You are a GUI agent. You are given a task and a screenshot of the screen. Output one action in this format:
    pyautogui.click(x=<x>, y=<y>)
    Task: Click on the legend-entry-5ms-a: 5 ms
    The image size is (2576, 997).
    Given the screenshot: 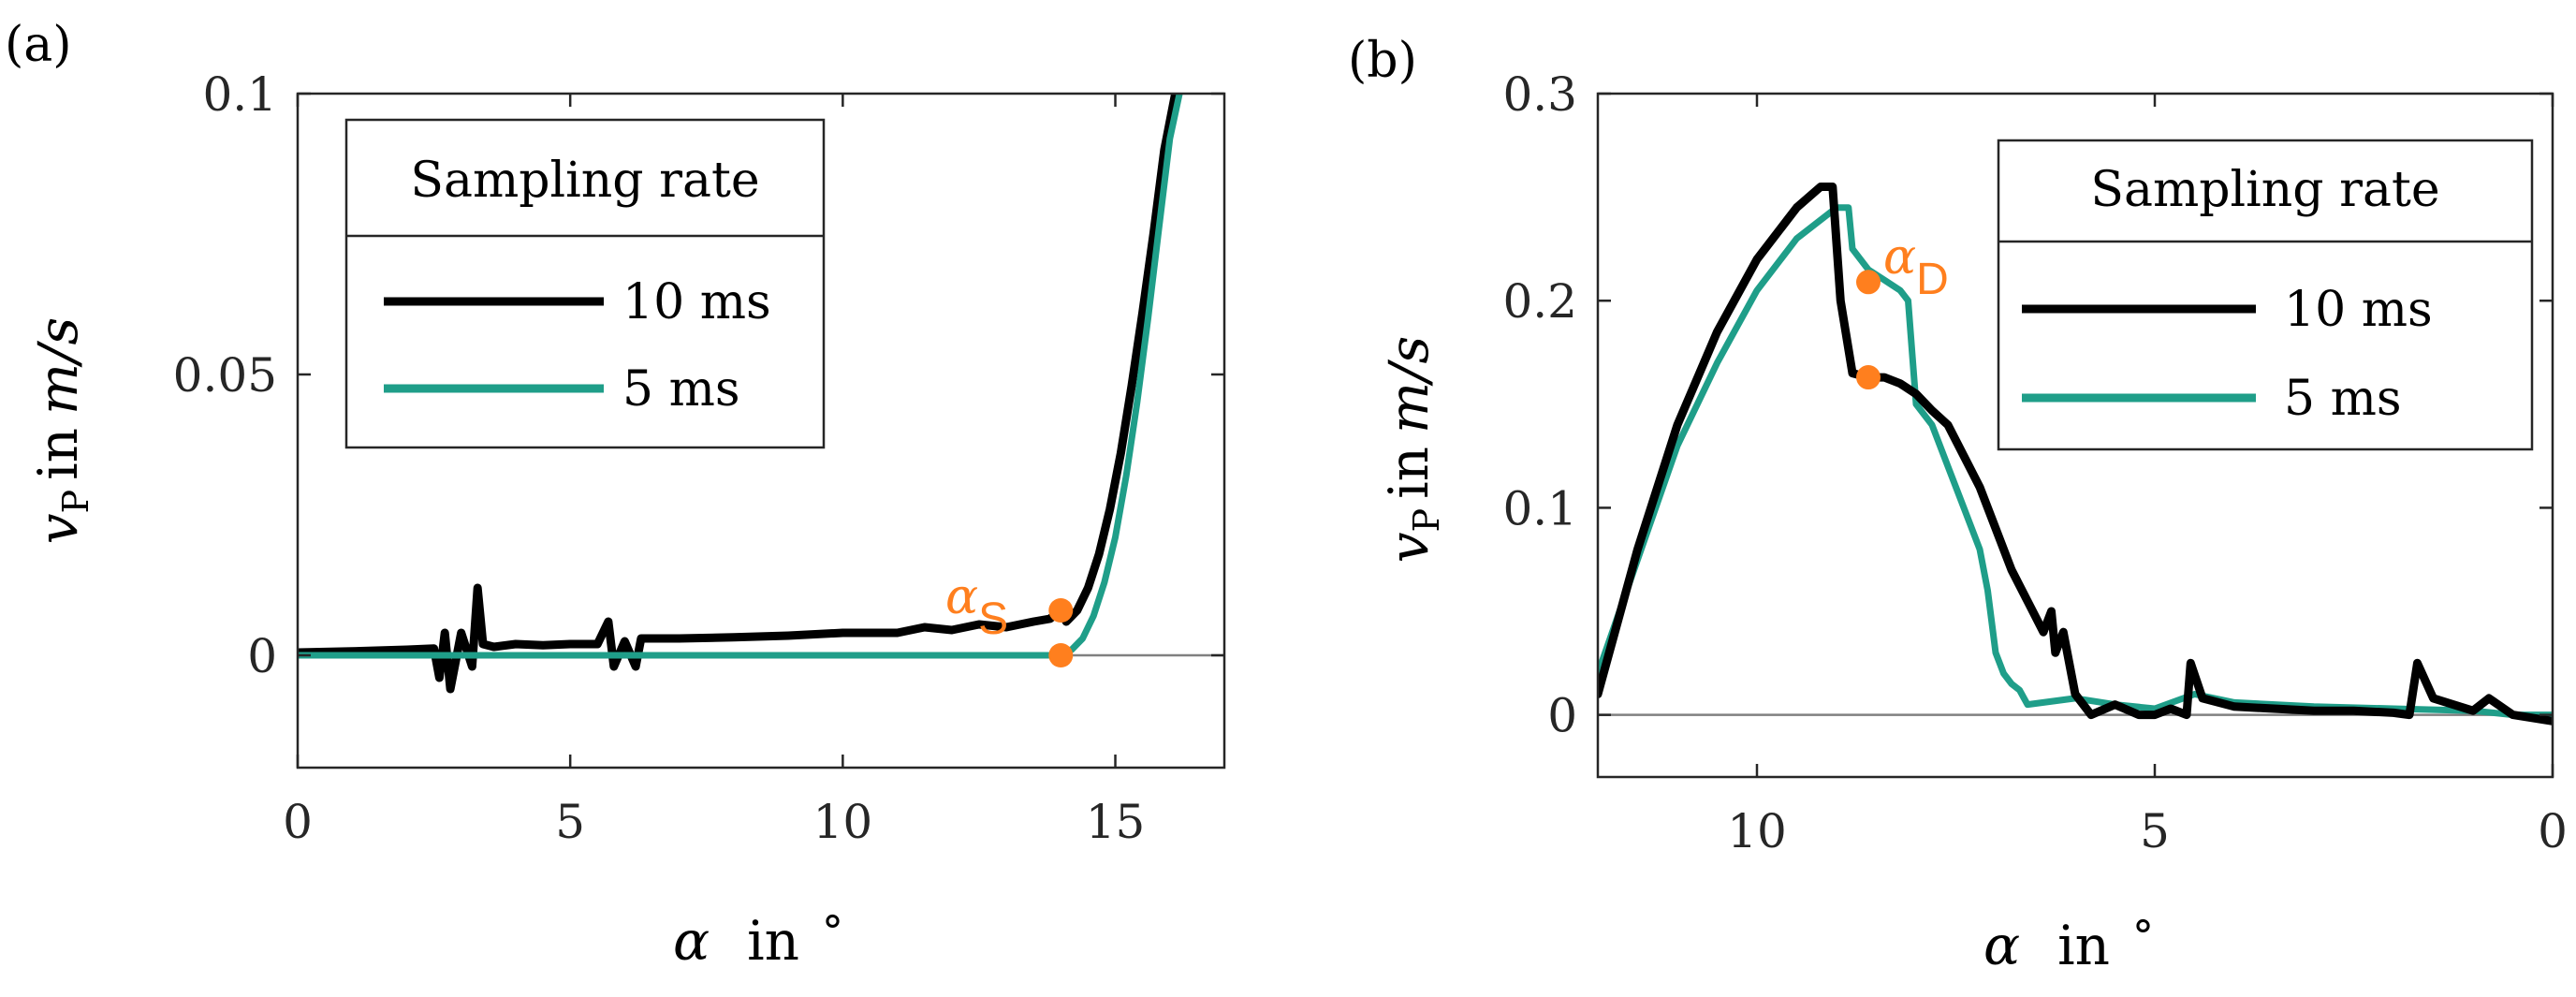 What is the action you would take?
    pyautogui.click(x=681, y=390)
    